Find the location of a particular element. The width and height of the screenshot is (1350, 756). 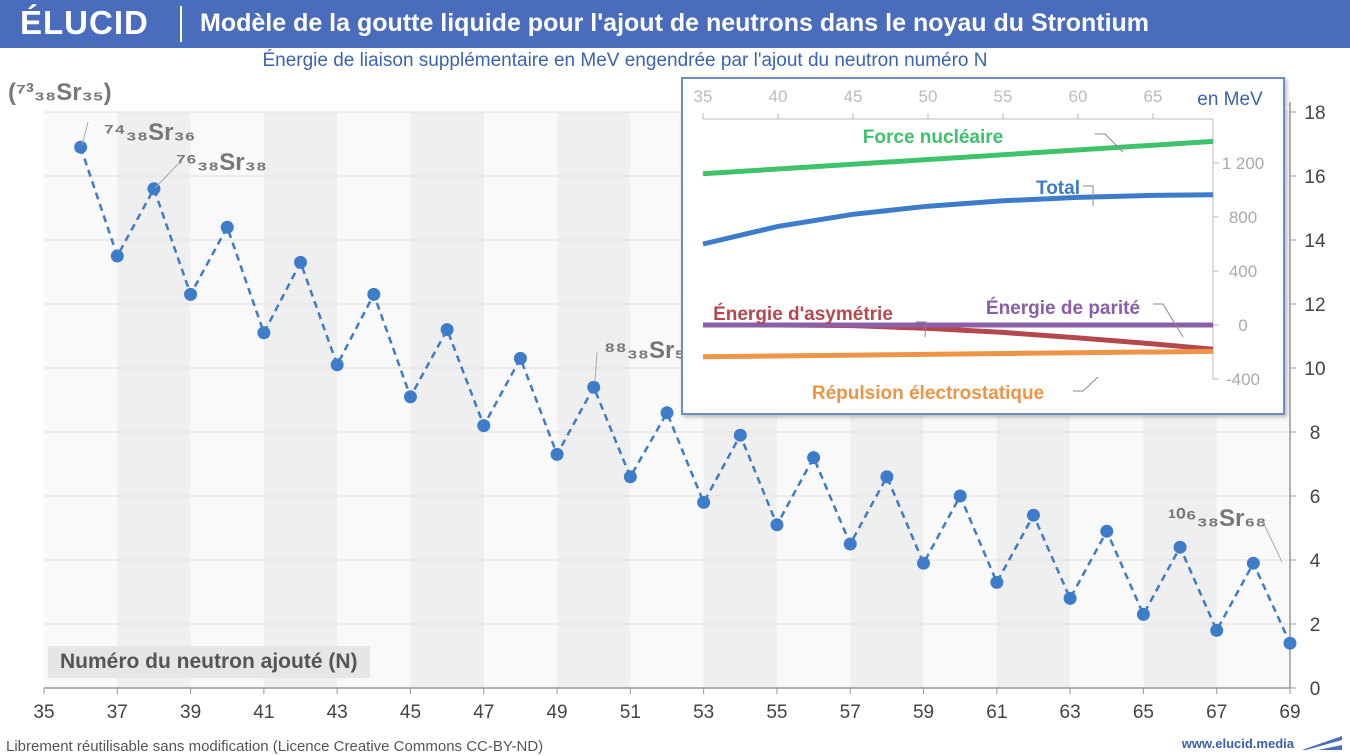

x-tick-label: 65 is located at coordinates (1143, 712).